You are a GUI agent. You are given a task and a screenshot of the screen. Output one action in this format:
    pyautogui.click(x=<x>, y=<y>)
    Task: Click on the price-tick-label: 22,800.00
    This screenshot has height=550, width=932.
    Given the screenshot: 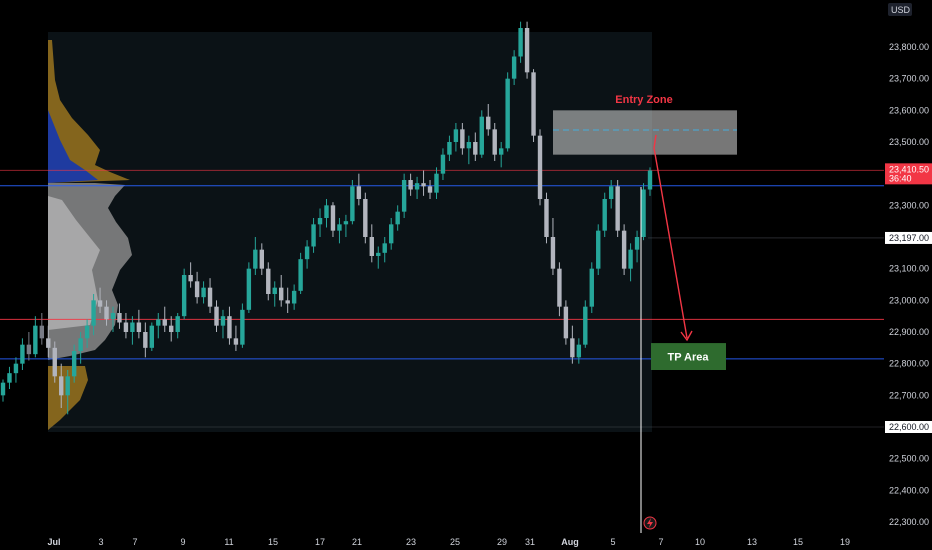 What is the action you would take?
    pyautogui.click(x=909, y=364)
    